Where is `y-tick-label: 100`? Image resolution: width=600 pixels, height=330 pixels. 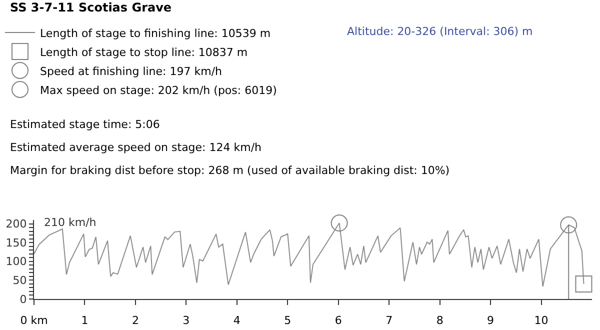
y-tick-label: 100 is located at coordinates (16, 261).